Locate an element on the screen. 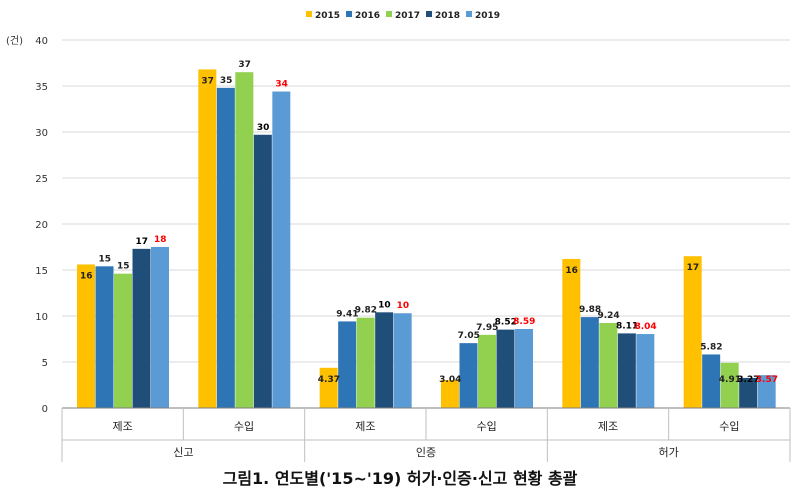  y-axis-unit-label: (건) is located at coordinates (14, 41).